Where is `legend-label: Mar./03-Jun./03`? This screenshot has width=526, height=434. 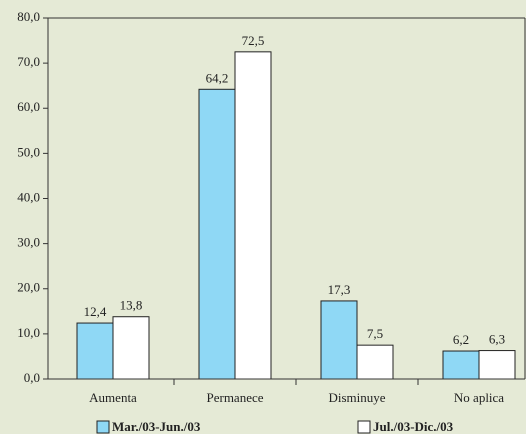
legend-label: Mar./03-Jun./03 is located at coordinates (156, 426).